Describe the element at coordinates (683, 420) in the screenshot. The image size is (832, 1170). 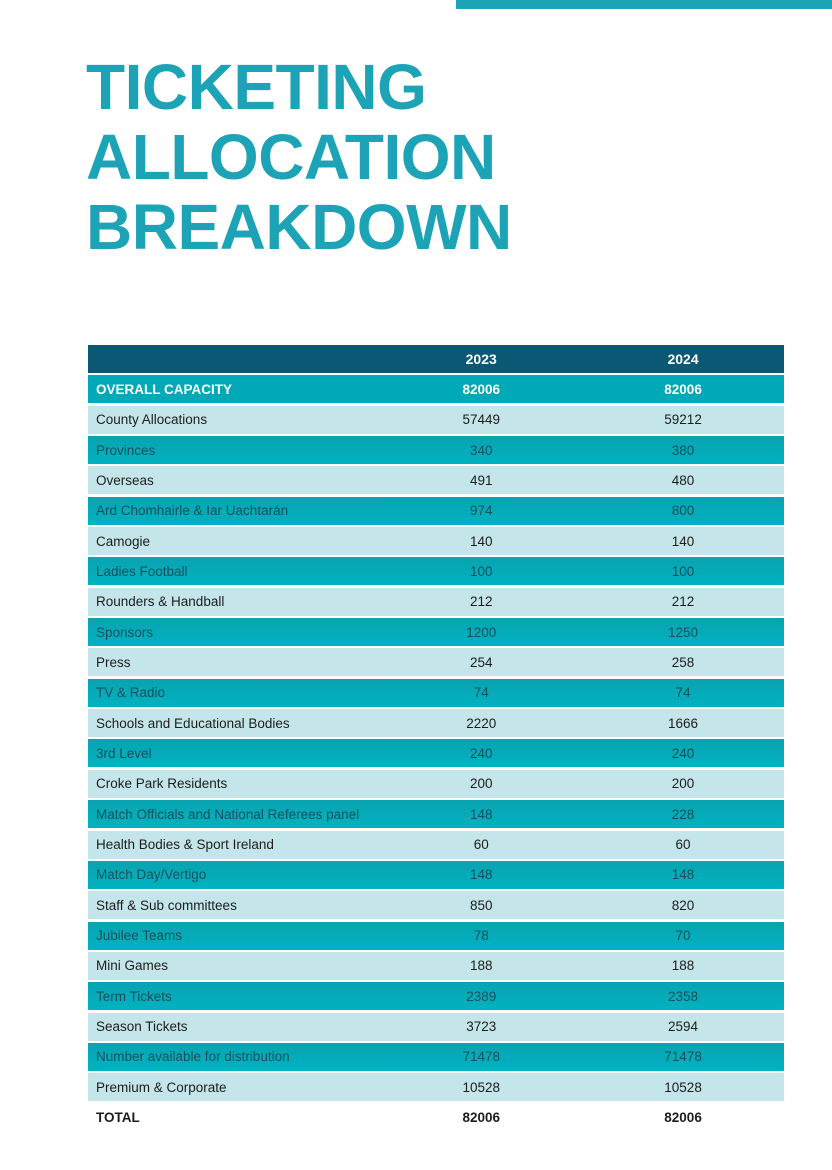
I see `row-value-2024: 59212` at that location.